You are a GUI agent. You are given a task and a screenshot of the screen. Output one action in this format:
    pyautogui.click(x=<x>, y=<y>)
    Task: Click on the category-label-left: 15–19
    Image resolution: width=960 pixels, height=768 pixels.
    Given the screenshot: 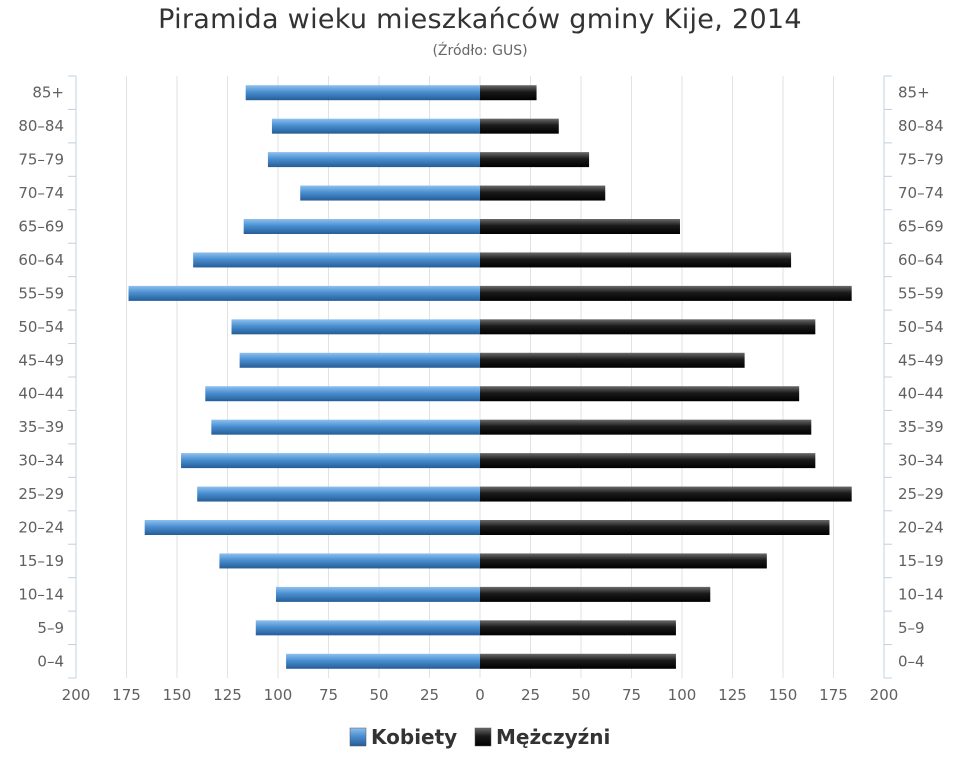 What is the action you would take?
    pyautogui.click(x=41, y=561)
    